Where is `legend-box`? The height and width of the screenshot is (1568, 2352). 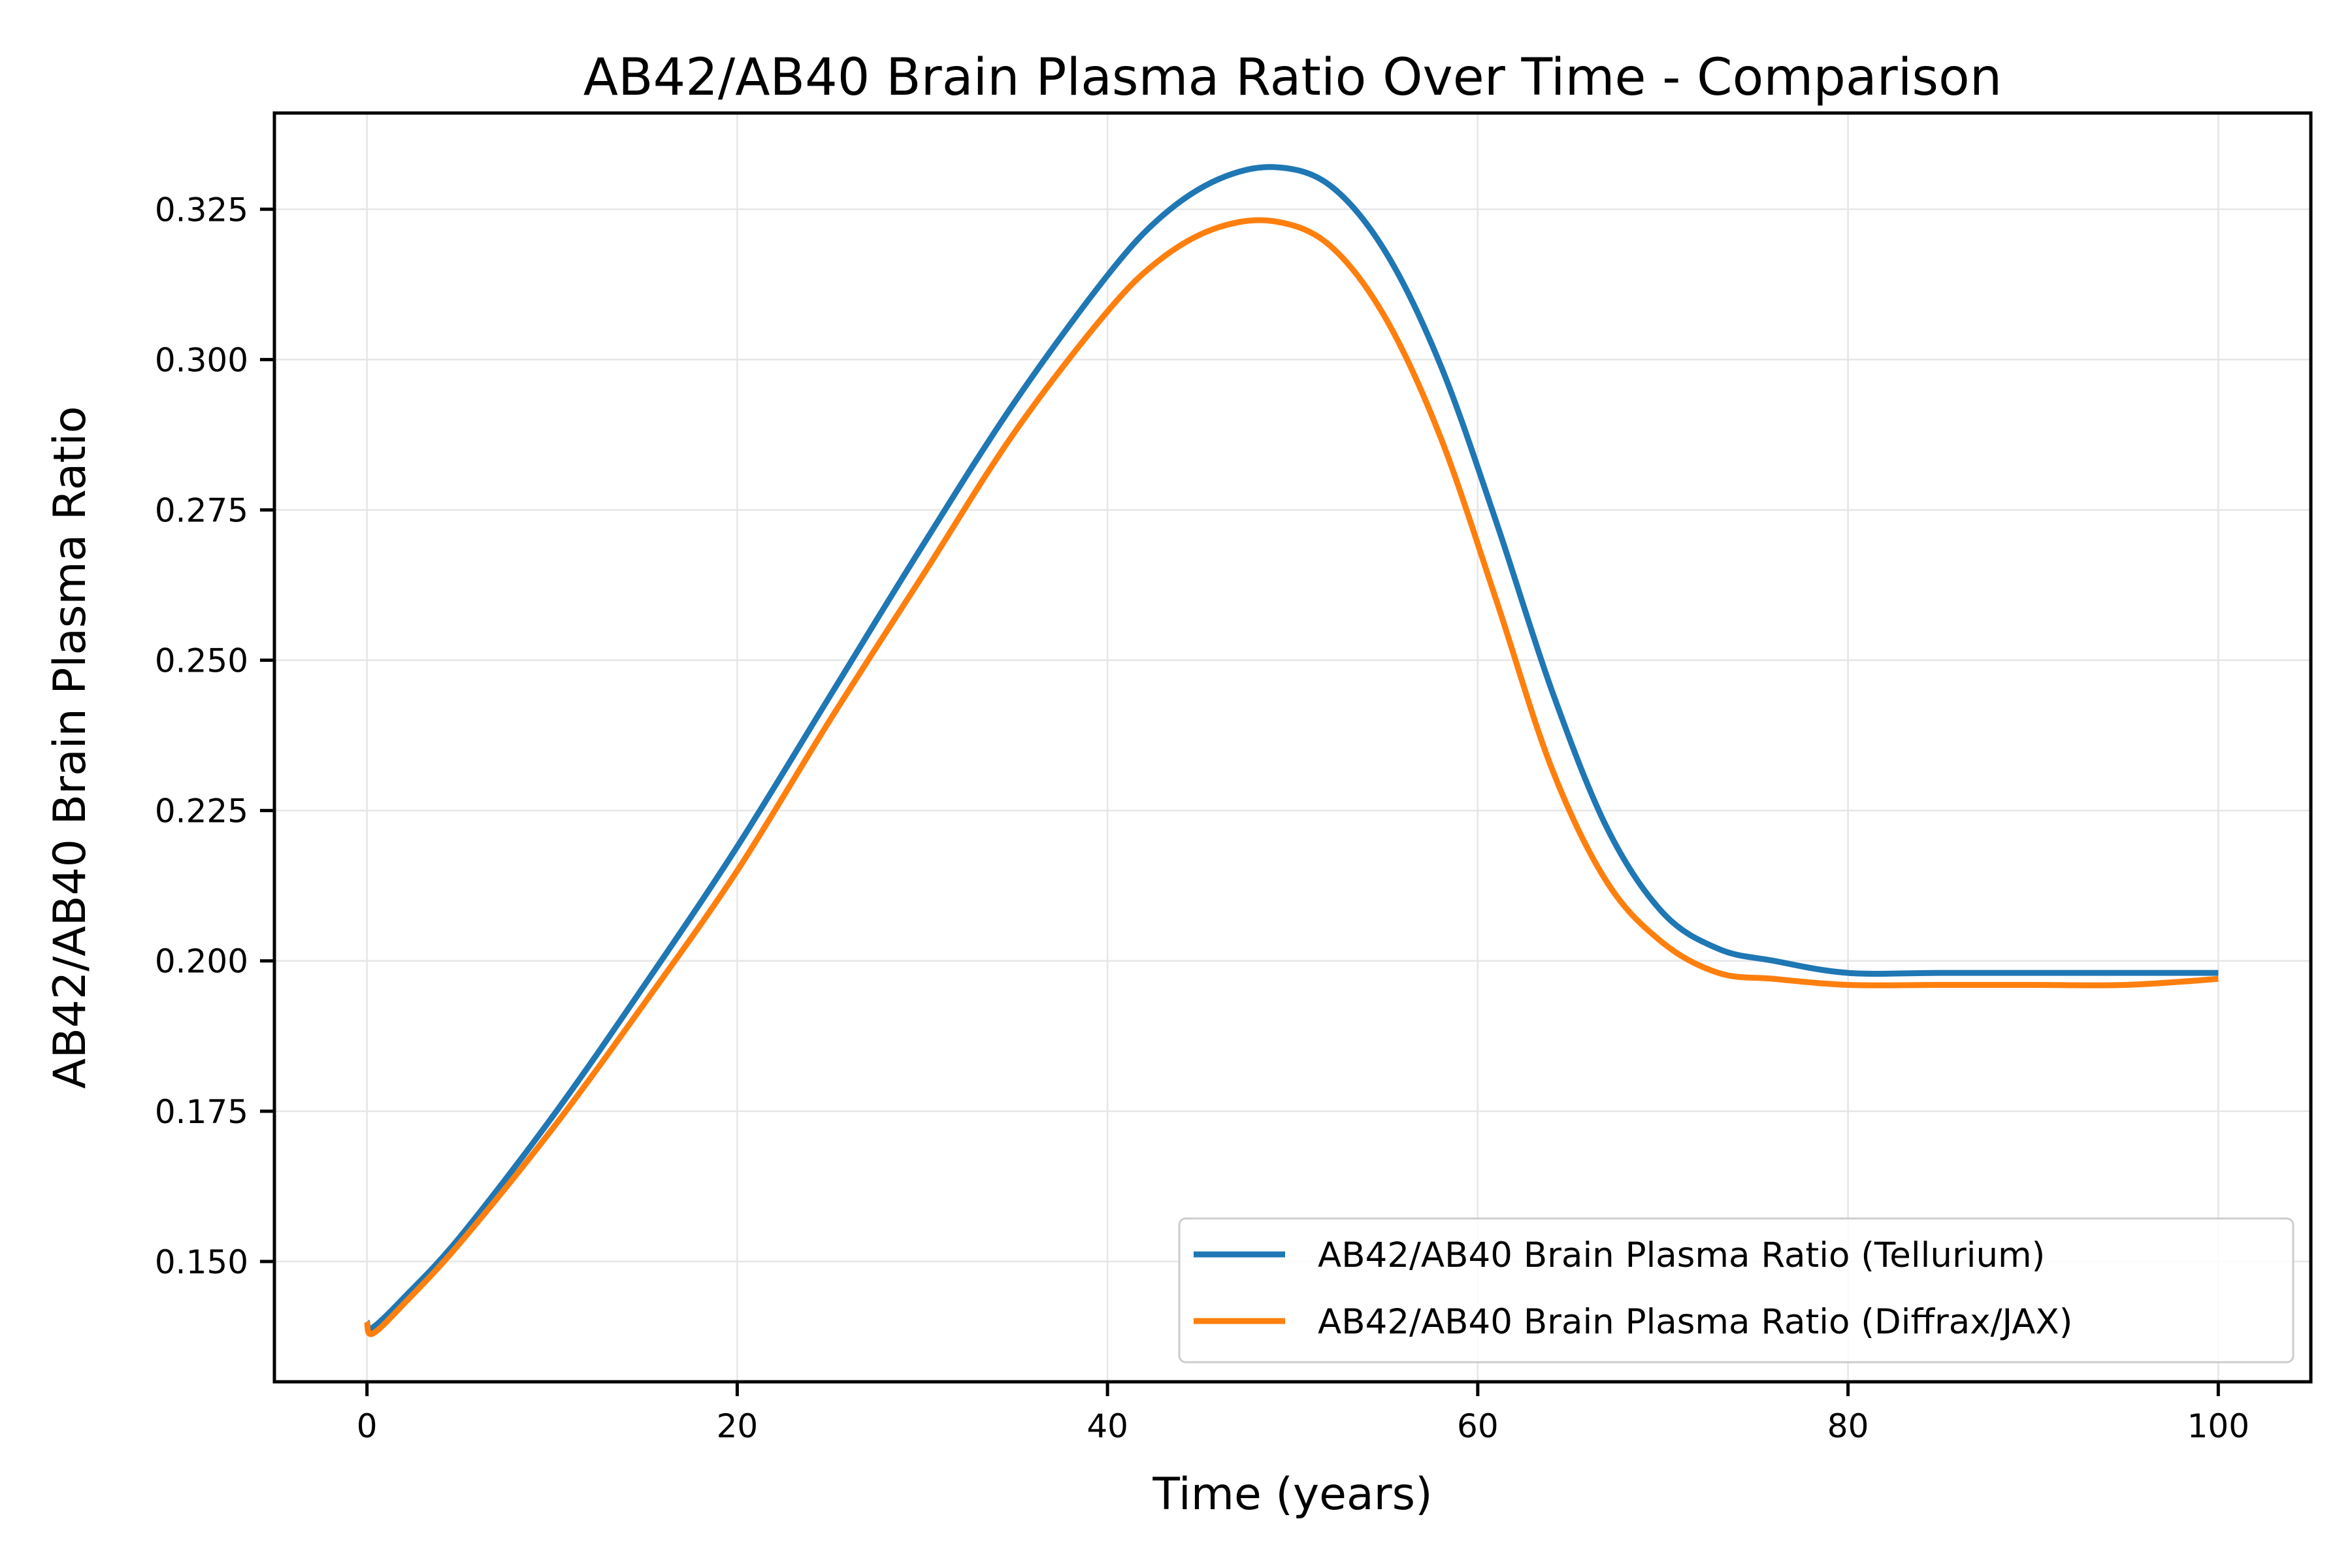
legend-box is located at coordinates (1736, 1290).